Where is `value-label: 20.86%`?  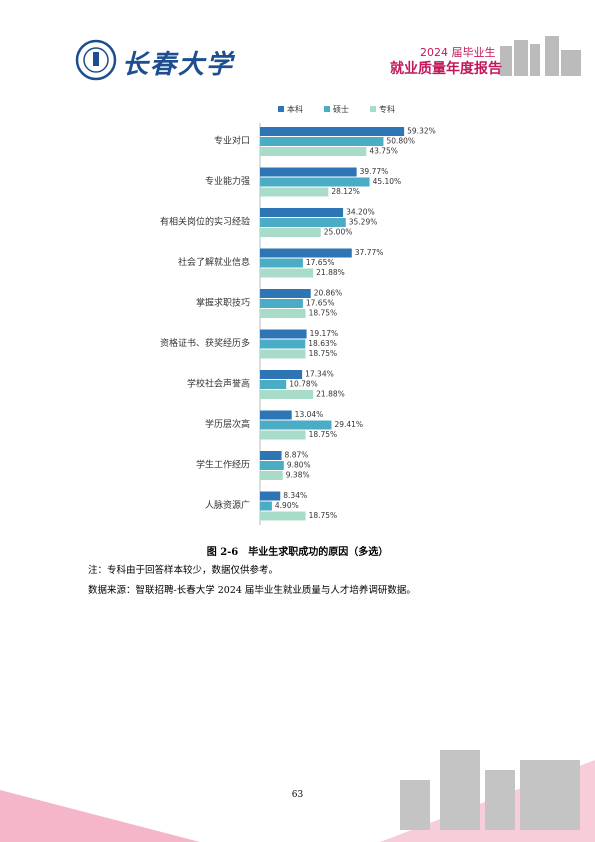 value-label: 20.86% is located at coordinates (328, 293).